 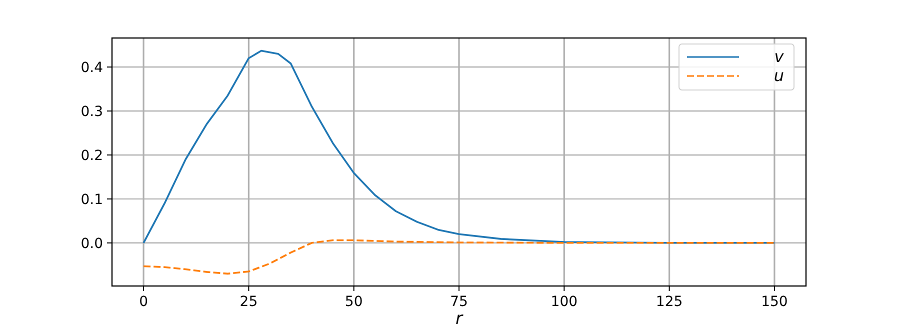 What do you see at coordinates (91, 156) in the screenshot?
I see `y-tick-label: 0.2` at bounding box center [91, 156].